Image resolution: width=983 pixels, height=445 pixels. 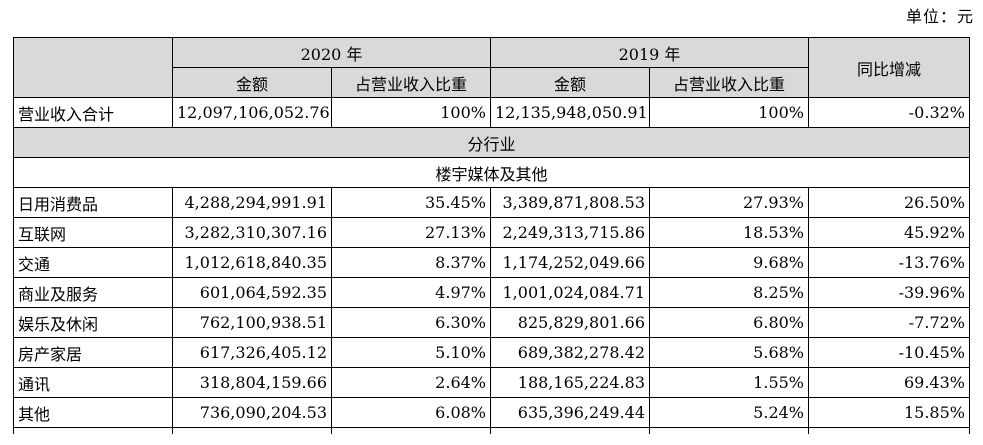 What do you see at coordinates (729, 112) in the screenshot?
I see `total-ratio-2019: 100%` at bounding box center [729, 112].